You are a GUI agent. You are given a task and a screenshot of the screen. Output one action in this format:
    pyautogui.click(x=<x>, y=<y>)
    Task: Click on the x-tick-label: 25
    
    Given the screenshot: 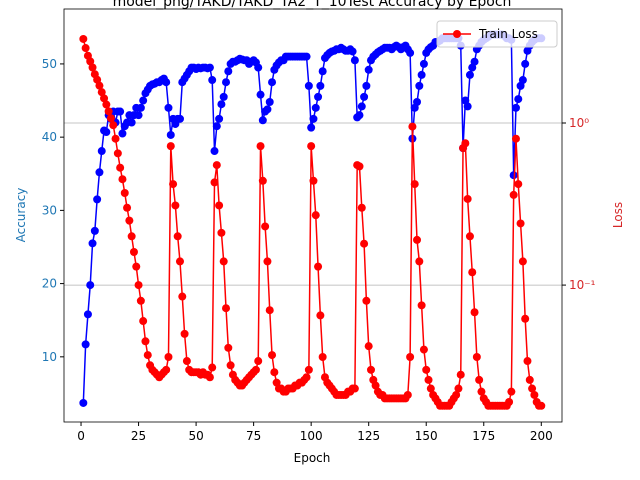 What is the action you would take?
    pyautogui.click(x=138, y=436)
    